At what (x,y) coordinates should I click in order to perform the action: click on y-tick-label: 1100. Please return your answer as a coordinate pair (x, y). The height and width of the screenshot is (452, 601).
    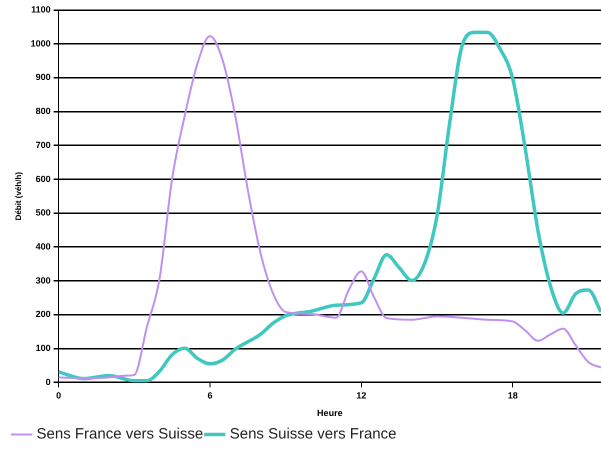
    Looking at the image, I should click on (41, 9).